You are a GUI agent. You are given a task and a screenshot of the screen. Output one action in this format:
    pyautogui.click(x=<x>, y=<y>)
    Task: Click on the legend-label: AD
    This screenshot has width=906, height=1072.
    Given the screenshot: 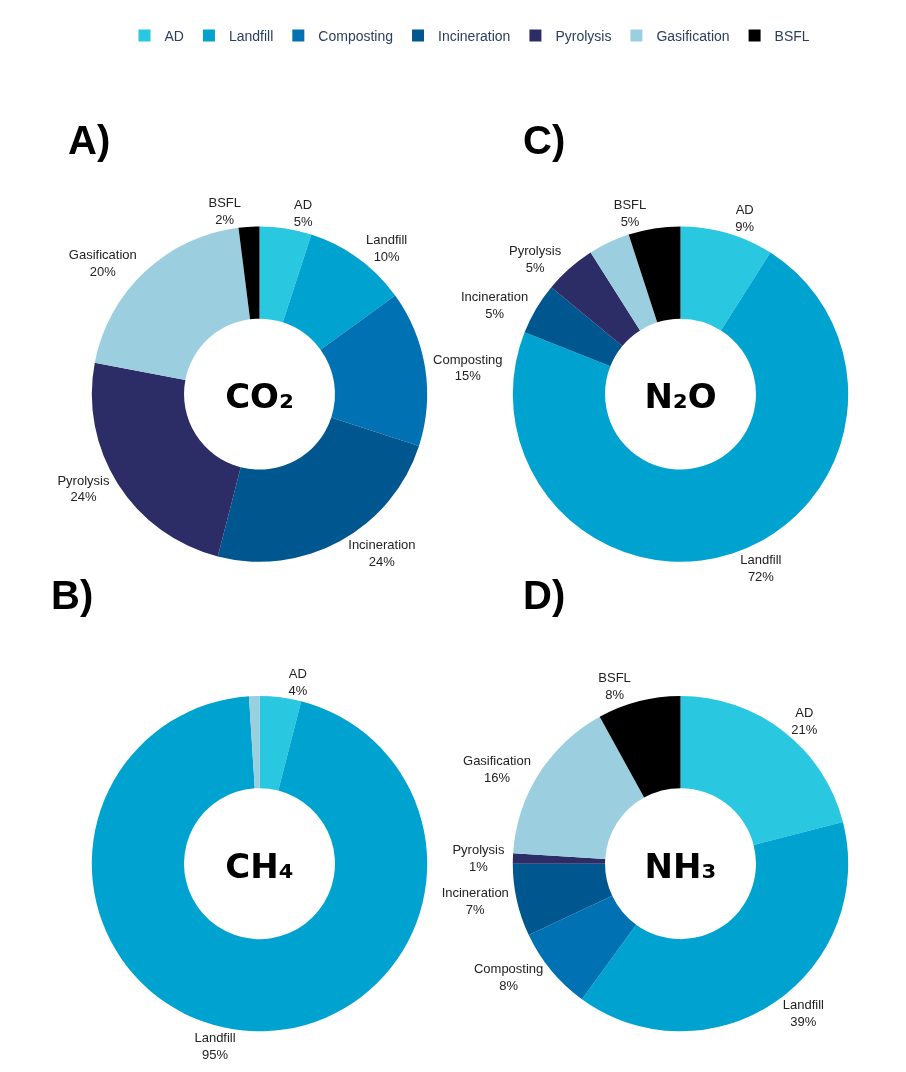 What is the action you would take?
    pyautogui.click(x=174, y=36)
    